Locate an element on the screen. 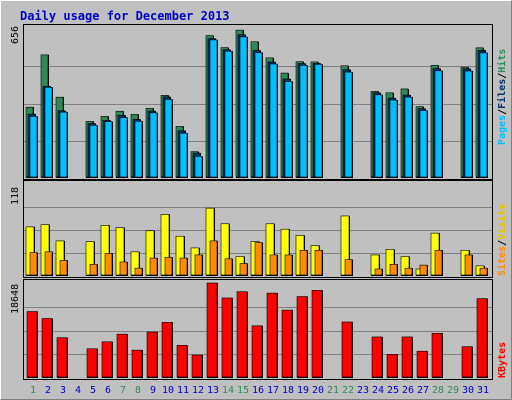 The height and width of the screenshot is (400, 512). legend-hits: Hits is located at coordinates (502, 61).